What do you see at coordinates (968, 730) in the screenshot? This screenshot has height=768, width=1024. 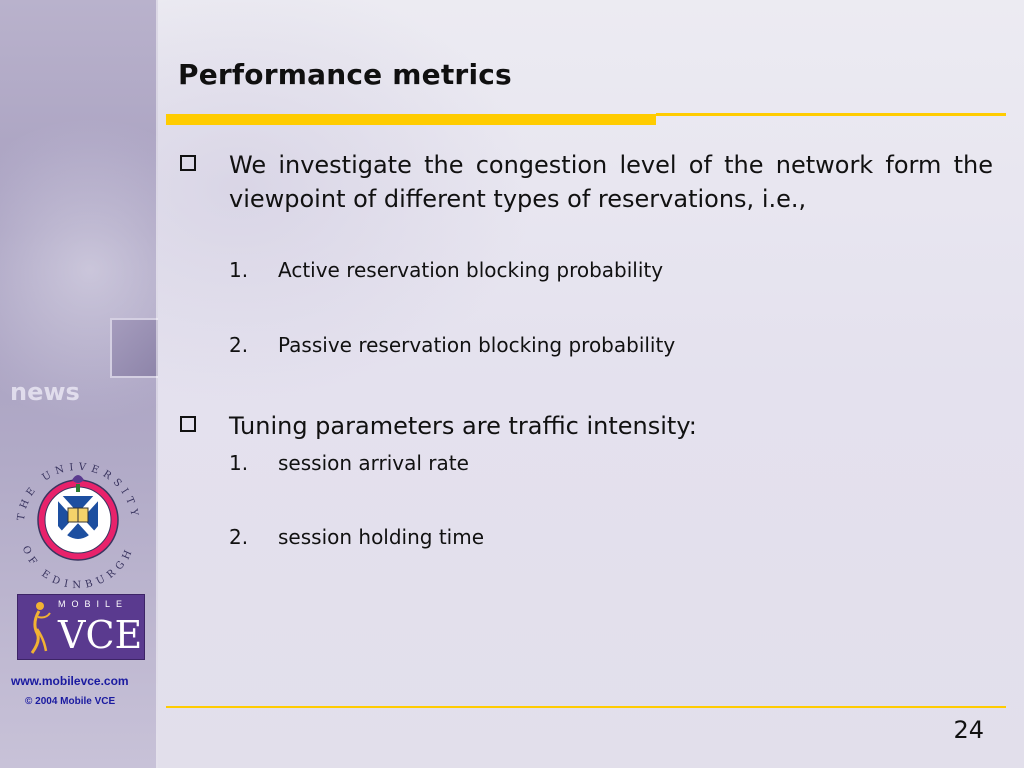 I see `page-number: 24` at bounding box center [968, 730].